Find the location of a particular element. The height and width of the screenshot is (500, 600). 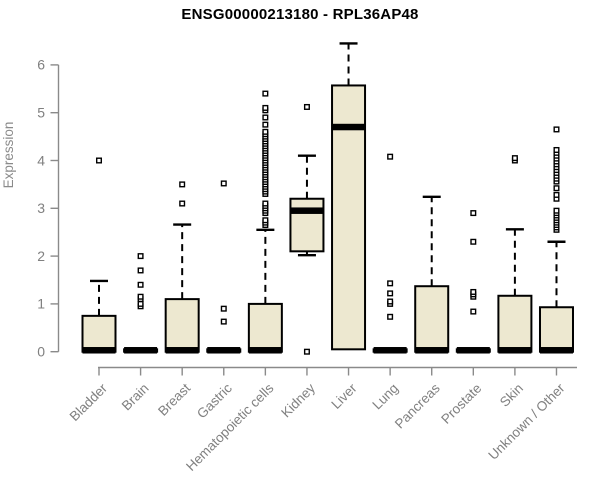

box-gastric is located at coordinates (224, 267).